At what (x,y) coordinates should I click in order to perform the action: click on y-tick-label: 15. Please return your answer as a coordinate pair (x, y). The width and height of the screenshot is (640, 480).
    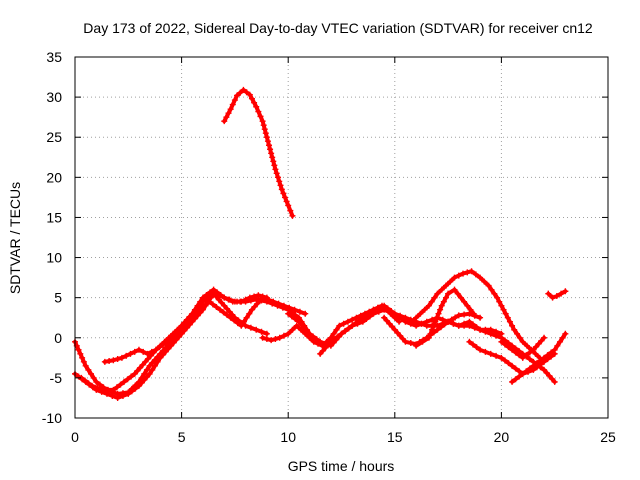
    Looking at the image, I should click on (54, 217).